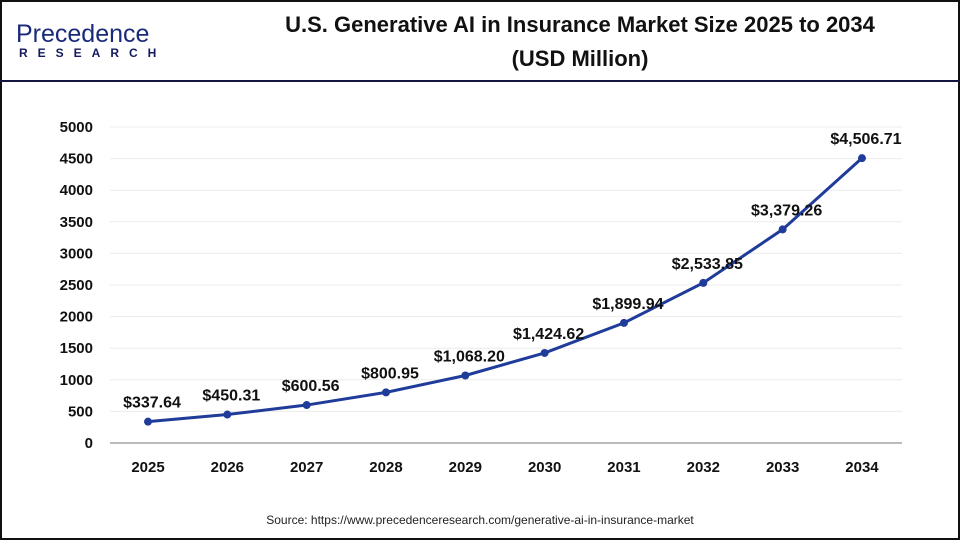 The height and width of the screenshot is (540, 960). I want to click on precedence-research-logo: Precedence RESEARCH, so click(91, 40).